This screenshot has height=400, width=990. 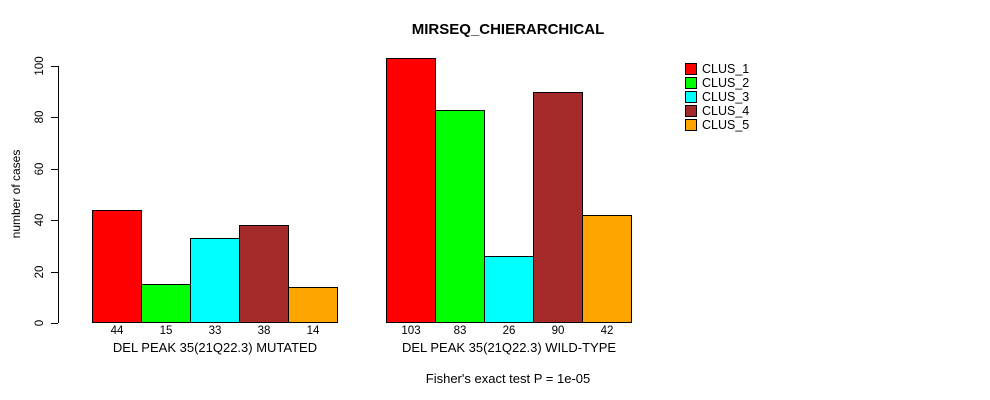 I want to click on legend-label: CLUS_2, so click(x=726, y=83).